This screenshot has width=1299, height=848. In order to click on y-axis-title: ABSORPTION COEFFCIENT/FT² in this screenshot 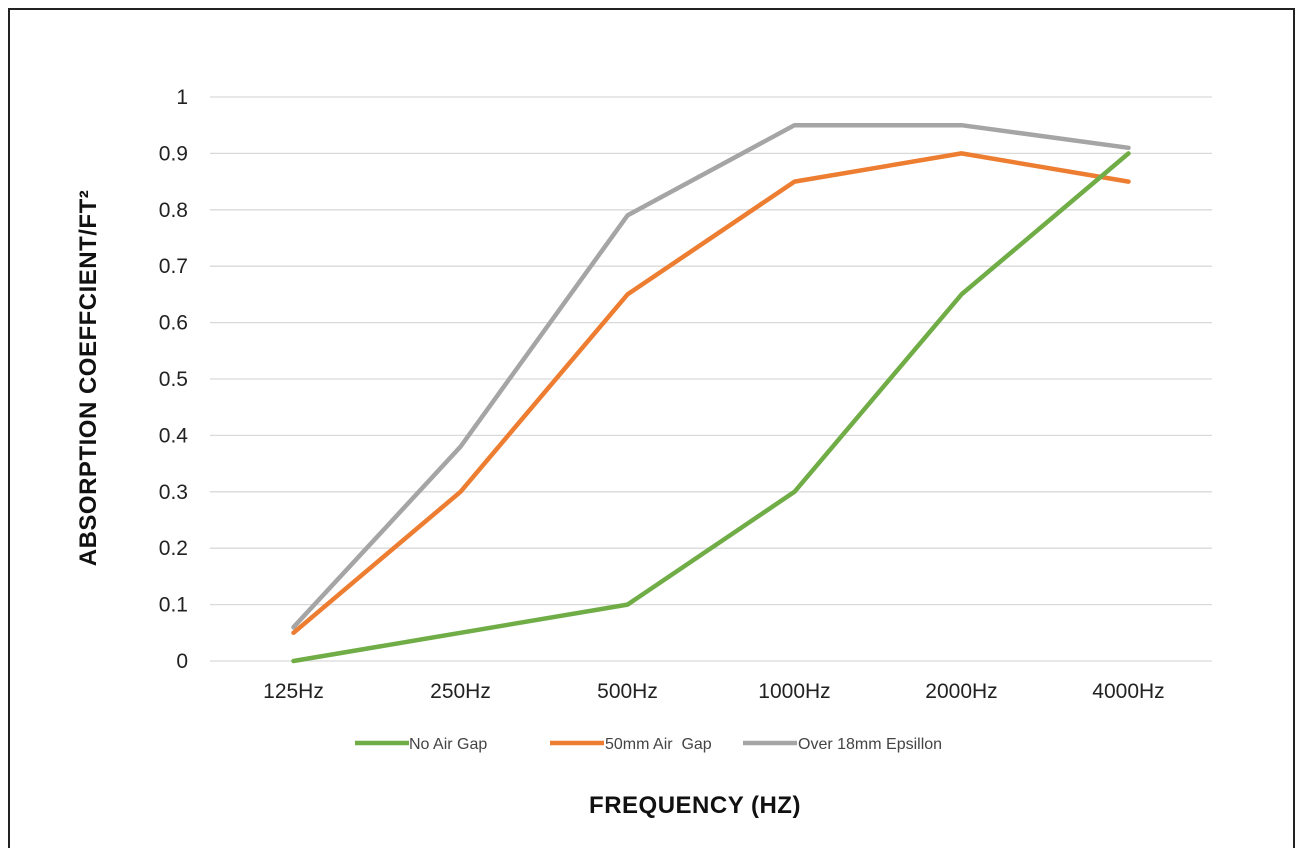, I will do `click(88, 378)`.